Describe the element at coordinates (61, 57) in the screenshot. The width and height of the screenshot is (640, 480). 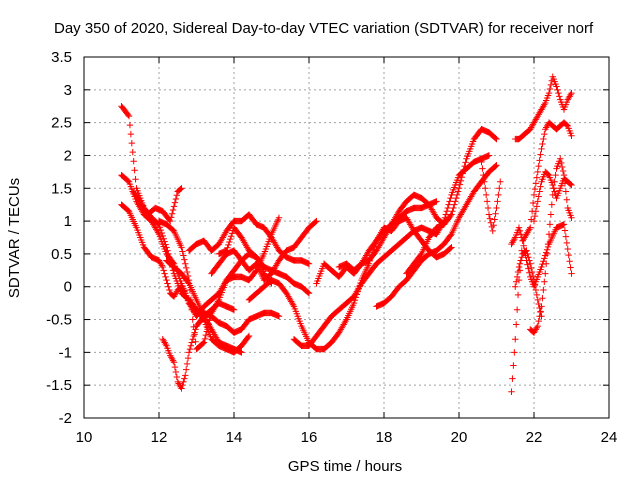
I see `y-tick-label: 3.5` at that location.